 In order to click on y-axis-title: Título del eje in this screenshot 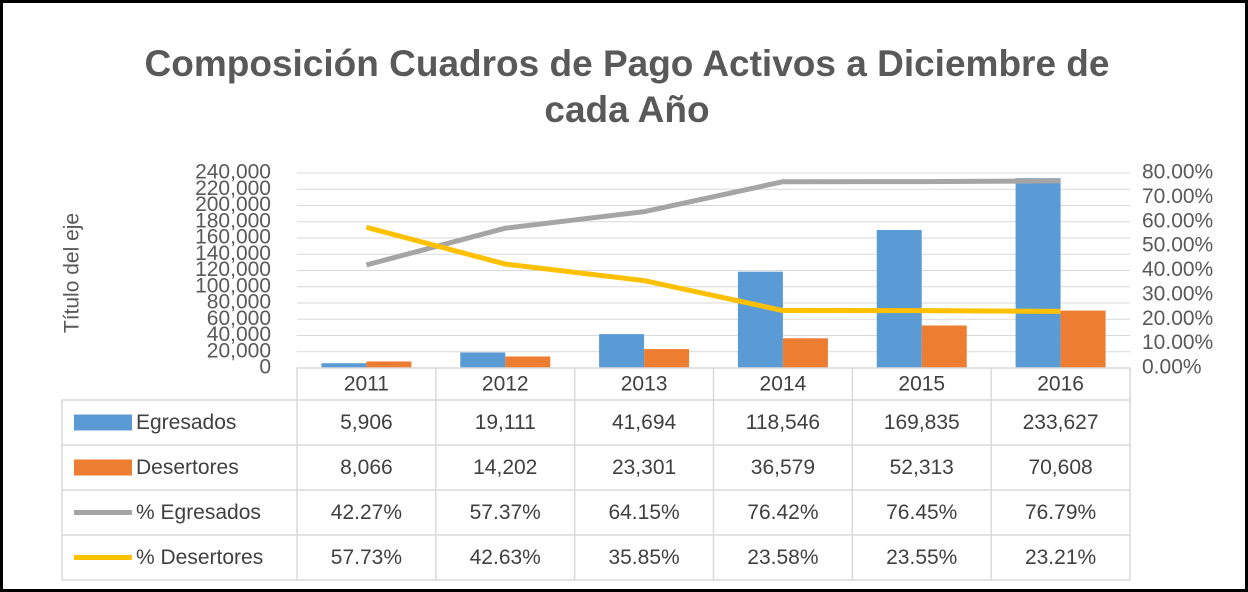, I will do `click(72, 273)`.